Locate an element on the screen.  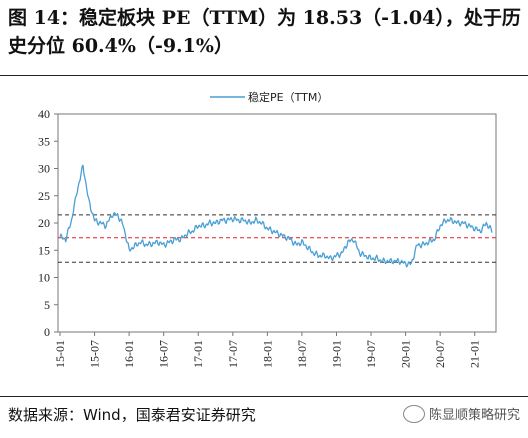
y-tick-label: 35 is located at coordinates (44, 141).